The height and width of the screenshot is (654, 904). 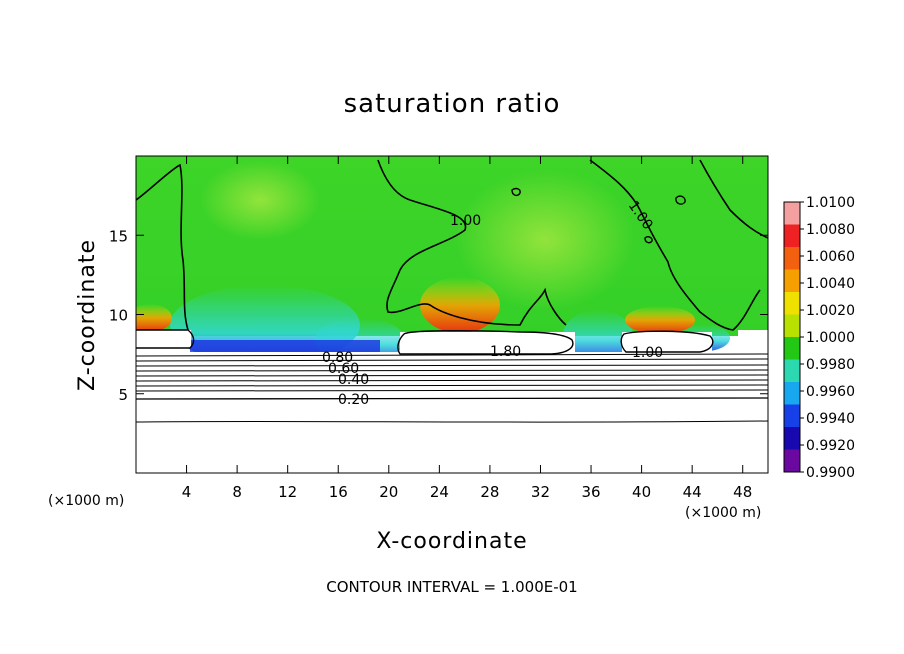 I want to click on contour-cloud-left, so click(x=165, y=339).